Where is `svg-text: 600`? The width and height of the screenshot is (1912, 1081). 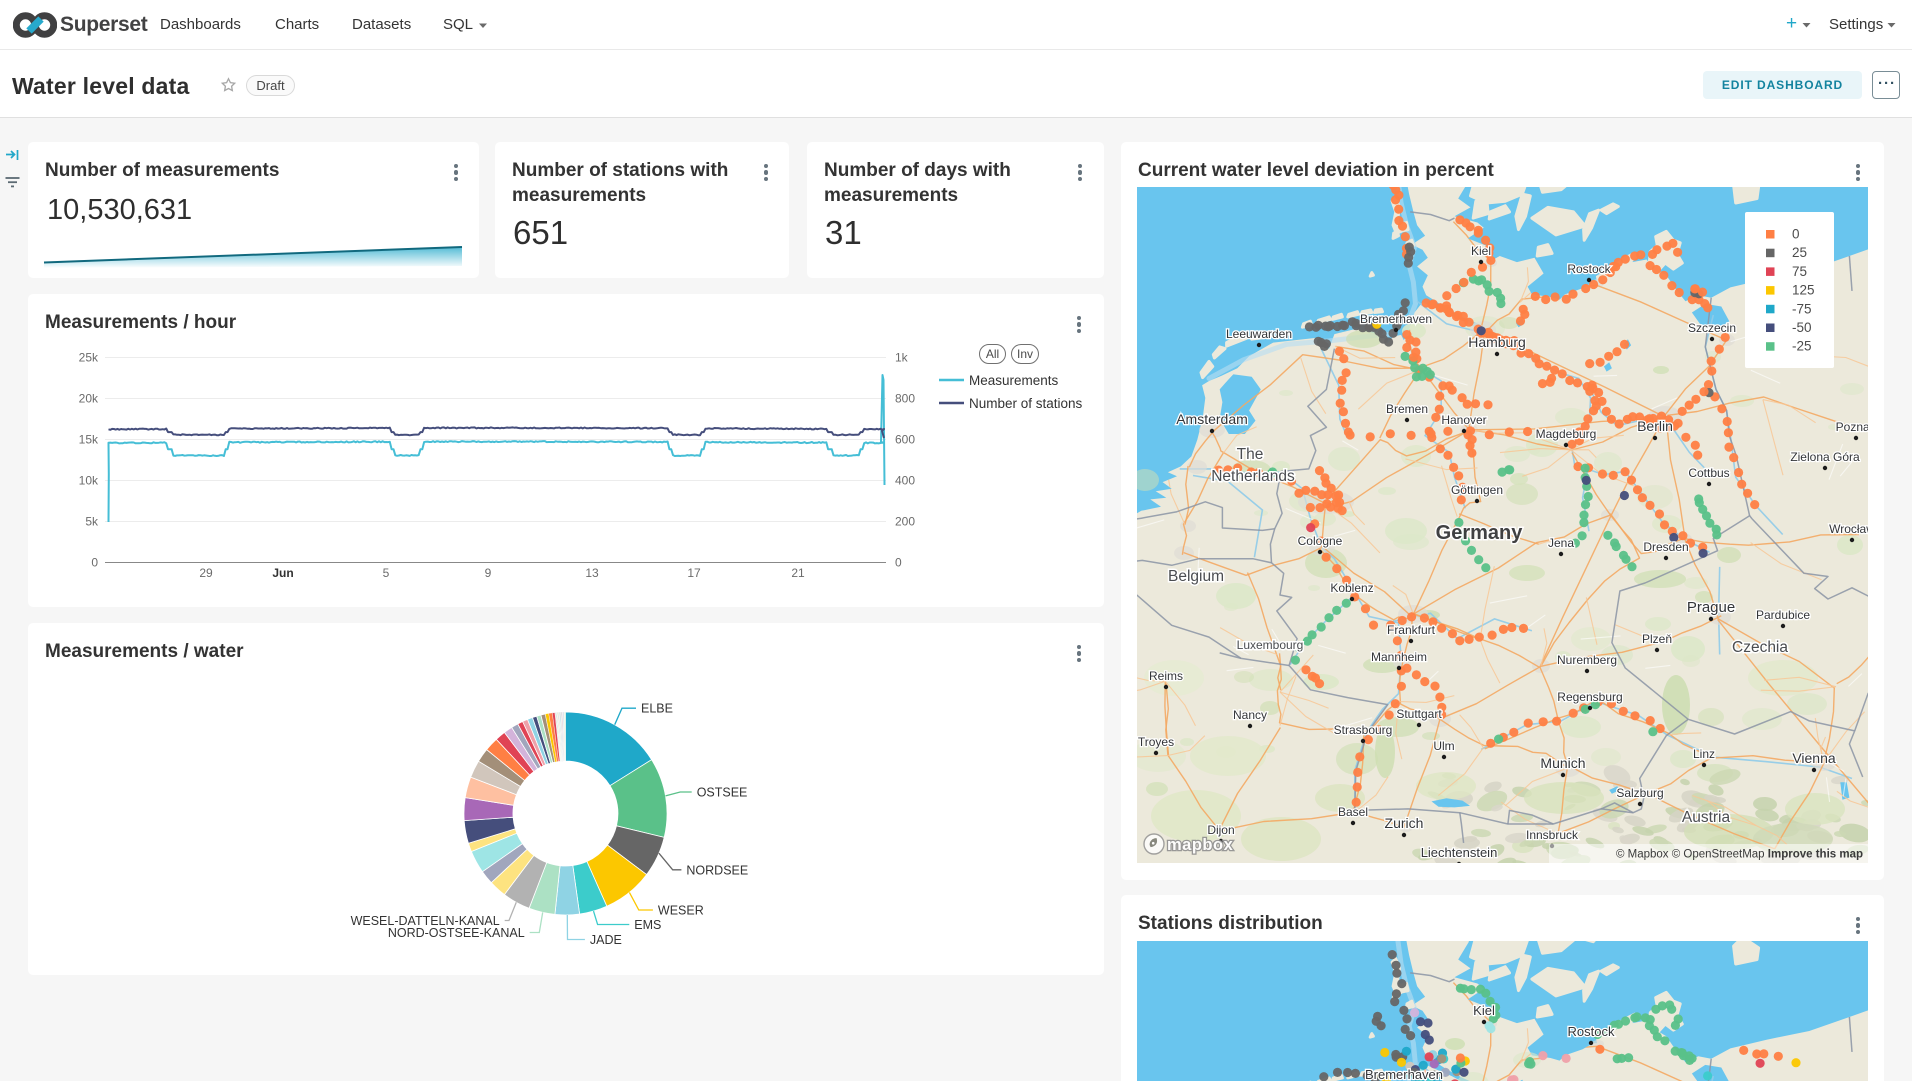
svg-text: 600 is located at coordinates (905, 440).